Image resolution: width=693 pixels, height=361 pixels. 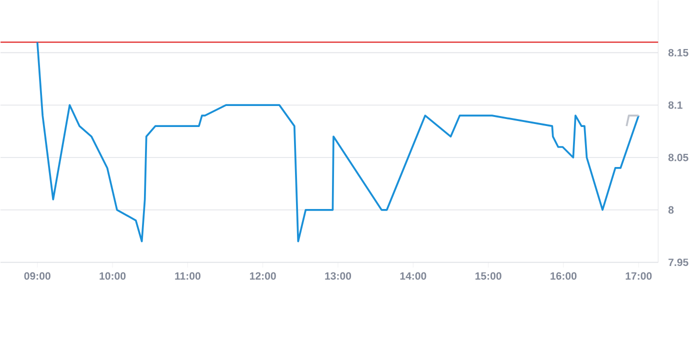 What do you see at coordinates (263, 276) in the screenshot?
I see `x-tick-label: 12:00` at bounding box center [263, 276].